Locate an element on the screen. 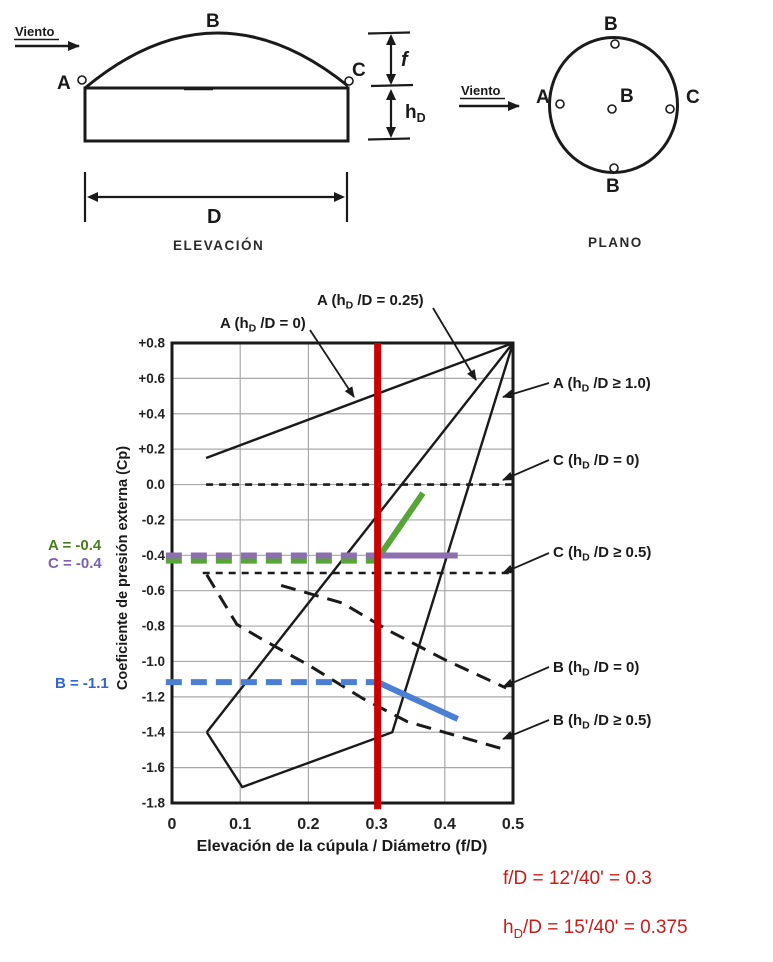 The height and width of the screenshot is (962, 773). plan-label-right: C is located at coordinates (693, 97).